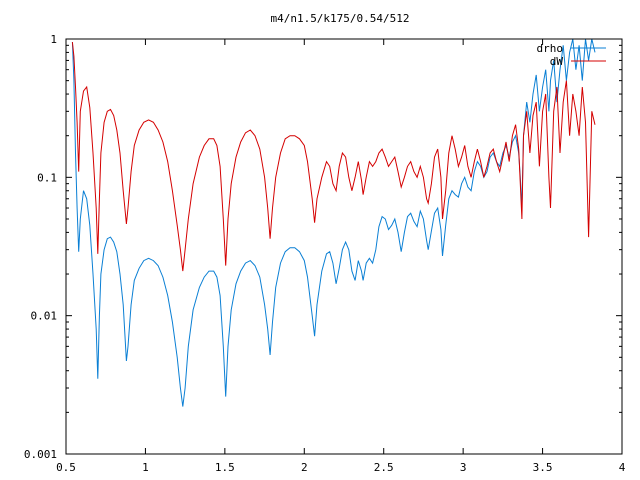 The height and width of the screenshot is (480, 640). I want to click on x-tick-label: 4, so click(622, 467).